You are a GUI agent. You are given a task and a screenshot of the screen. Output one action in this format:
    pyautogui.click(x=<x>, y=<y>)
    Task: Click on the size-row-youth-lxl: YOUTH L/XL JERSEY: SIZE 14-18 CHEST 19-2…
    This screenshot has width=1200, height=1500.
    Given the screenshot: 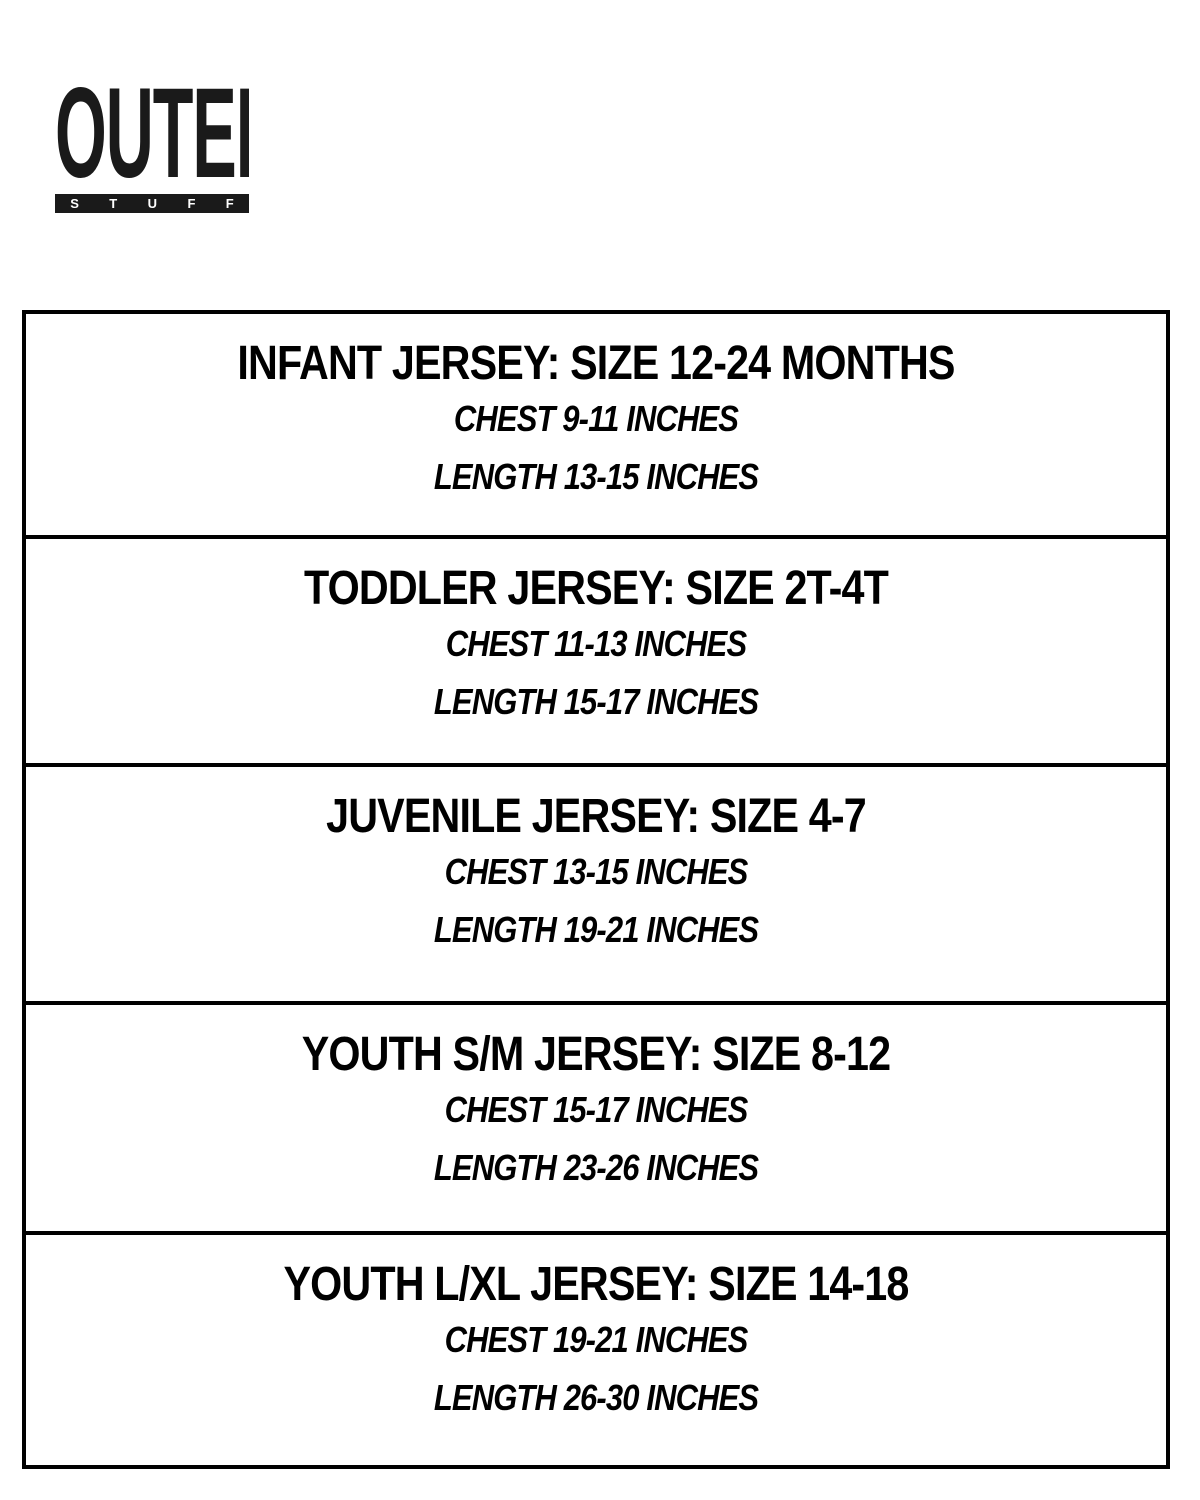 What is the action you would take?
    pyautogui.click(x=596, y=1350)
    